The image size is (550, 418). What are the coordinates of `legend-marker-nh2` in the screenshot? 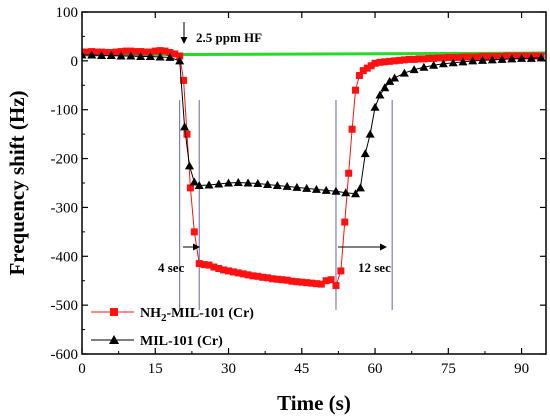 It's located at (114, 312).